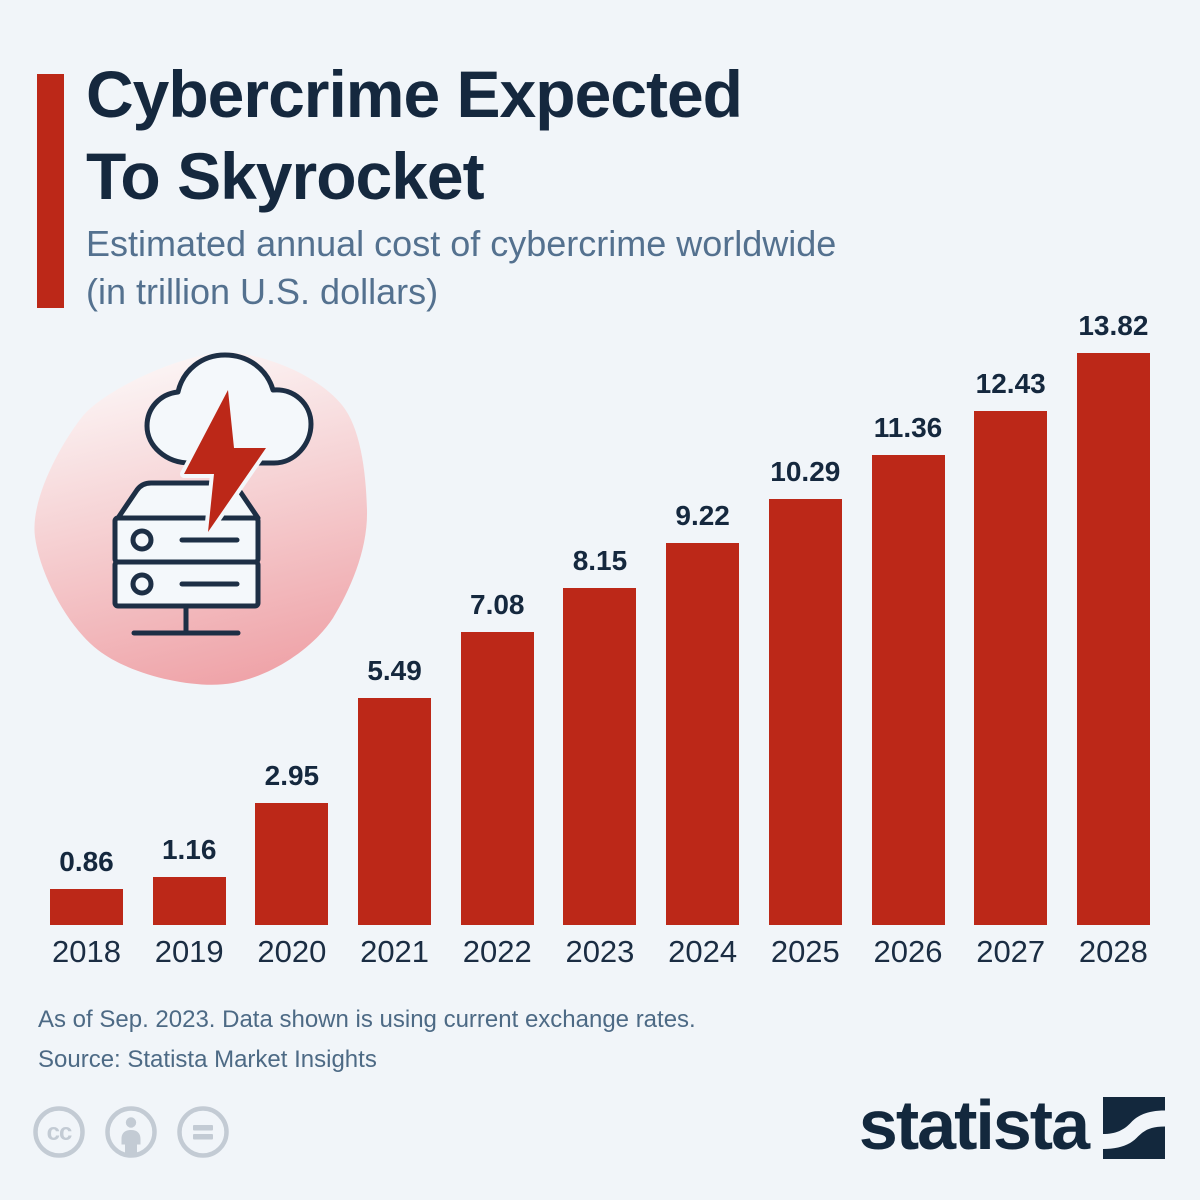 This screenshot has width=1200, height=1200. Describe the element at coordinates (805, 471) in the screenshot. I see `bar-value-label: 10.29` at that location.